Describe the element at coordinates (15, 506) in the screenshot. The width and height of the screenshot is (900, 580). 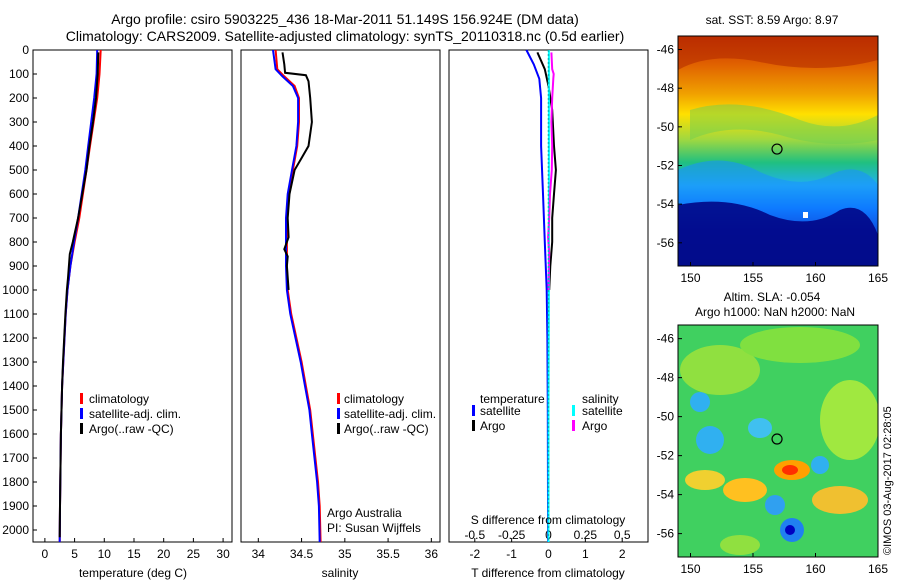
I see `y-tick-label: 1900` at that location.